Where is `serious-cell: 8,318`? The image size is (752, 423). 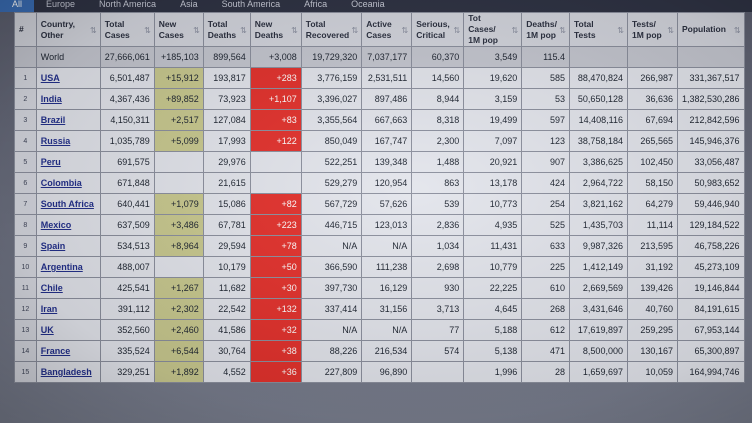 serious-cell: 8,318 is located at coordinates (438, 120).